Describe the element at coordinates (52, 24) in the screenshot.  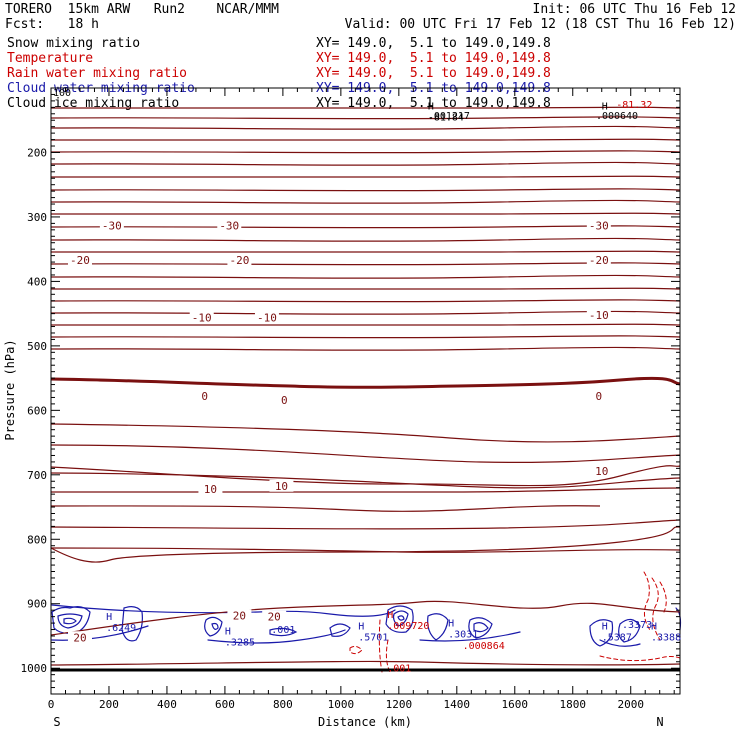
I see `forecast-hour: Fcst: 18 h` at that location.